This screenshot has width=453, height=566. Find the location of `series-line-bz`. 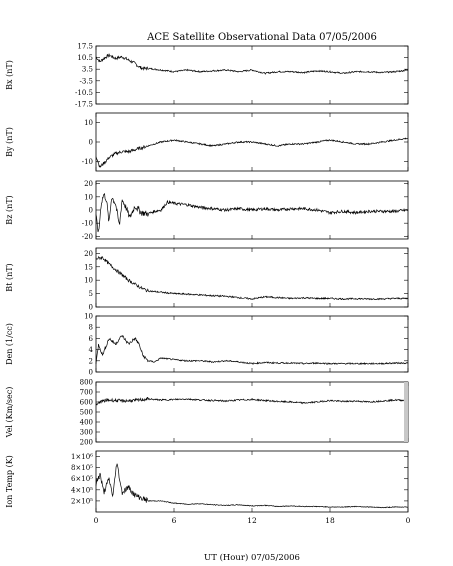

series-line-bz is located at coordinates (252, 213).